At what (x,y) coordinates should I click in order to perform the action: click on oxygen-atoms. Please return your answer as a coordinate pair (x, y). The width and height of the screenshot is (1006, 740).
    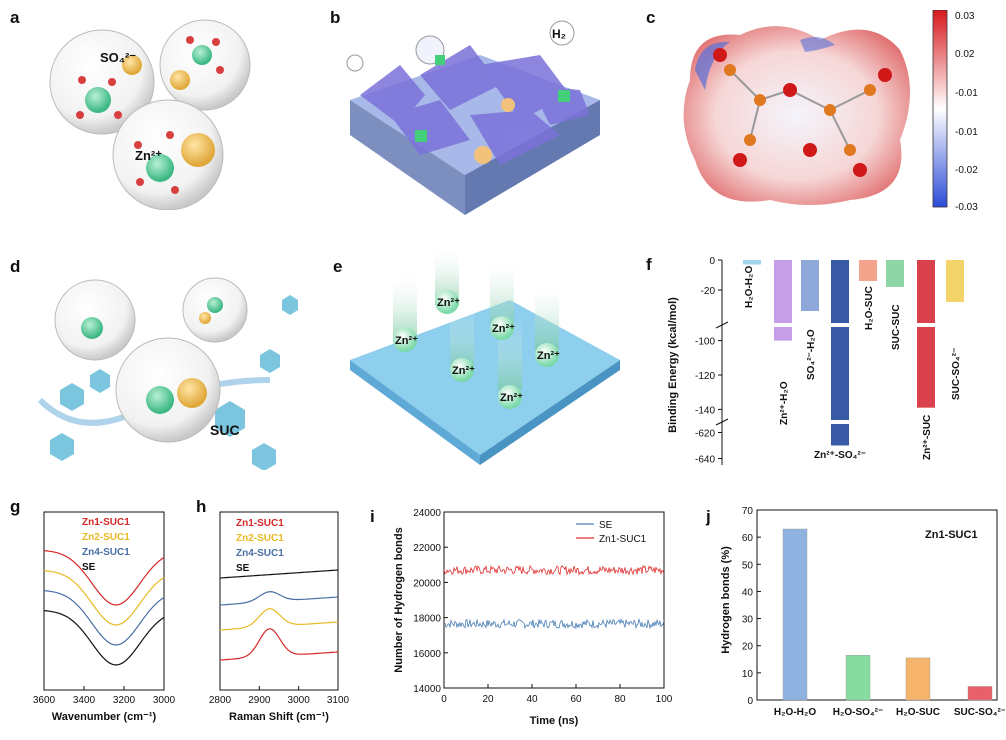
    Looking at the image, I should click on (802, 112).